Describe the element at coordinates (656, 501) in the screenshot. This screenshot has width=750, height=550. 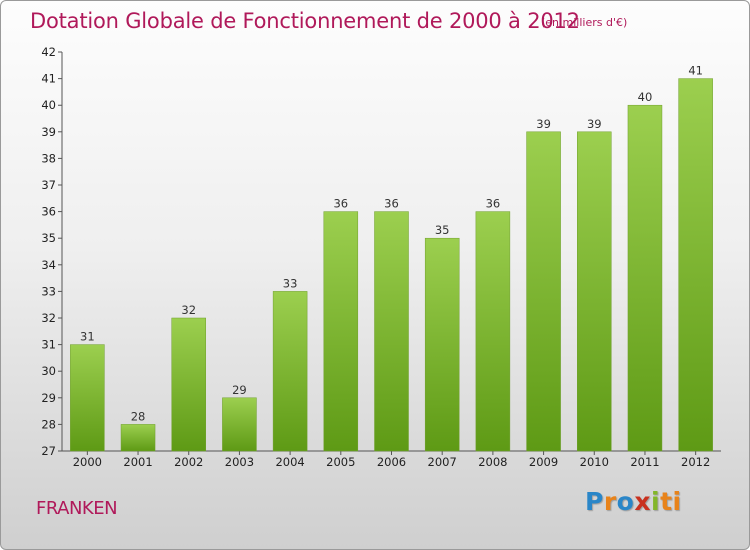
I see `logo-letter: i` at that location.